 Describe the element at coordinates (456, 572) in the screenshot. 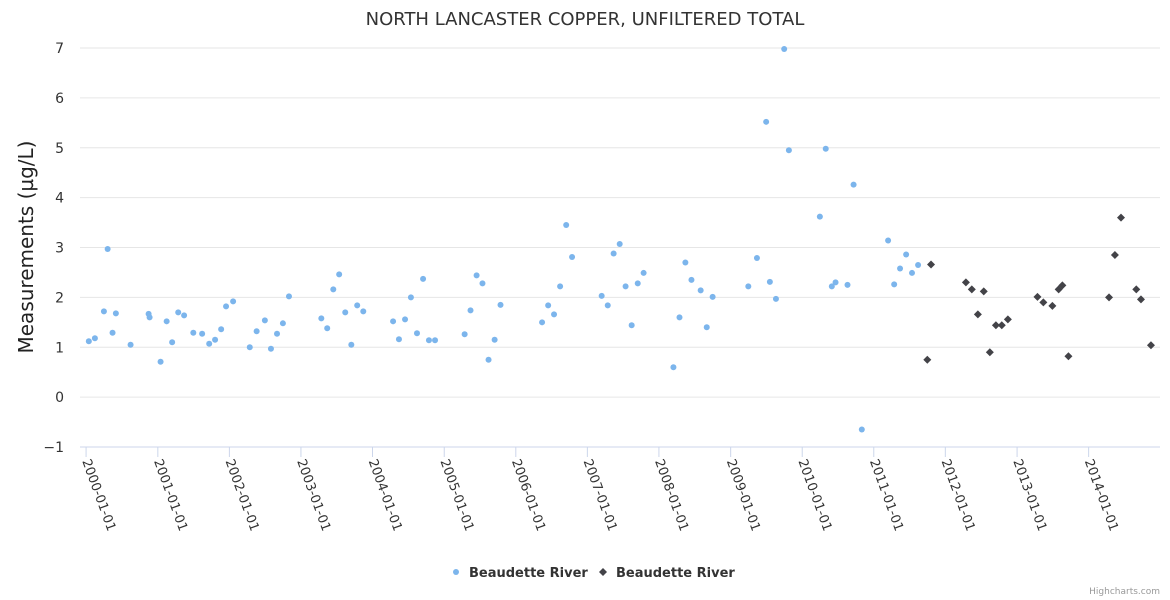

I see `legend-marker-circle` at that location.